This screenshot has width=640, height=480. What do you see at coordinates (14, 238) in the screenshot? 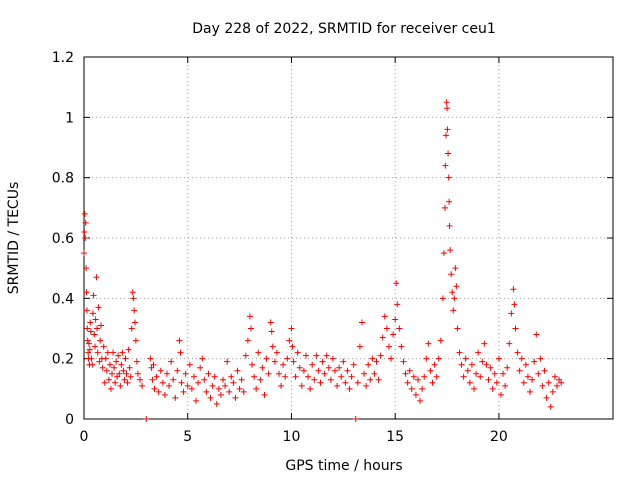
I see `y-axis-label: SRMTID / TECUs` at bounding box center [14, 238].